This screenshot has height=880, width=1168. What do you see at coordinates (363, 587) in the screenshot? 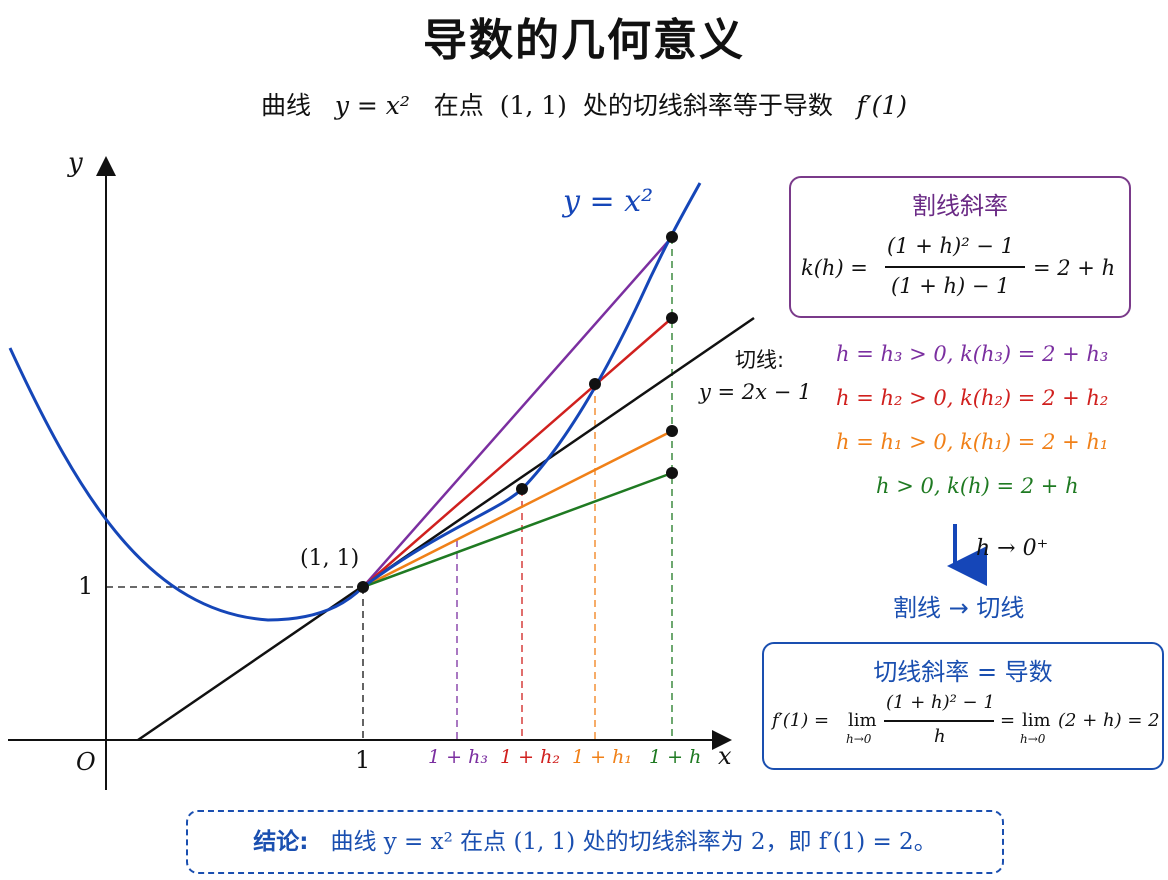
I see `point-one-one` at bounding box center [363, 587].